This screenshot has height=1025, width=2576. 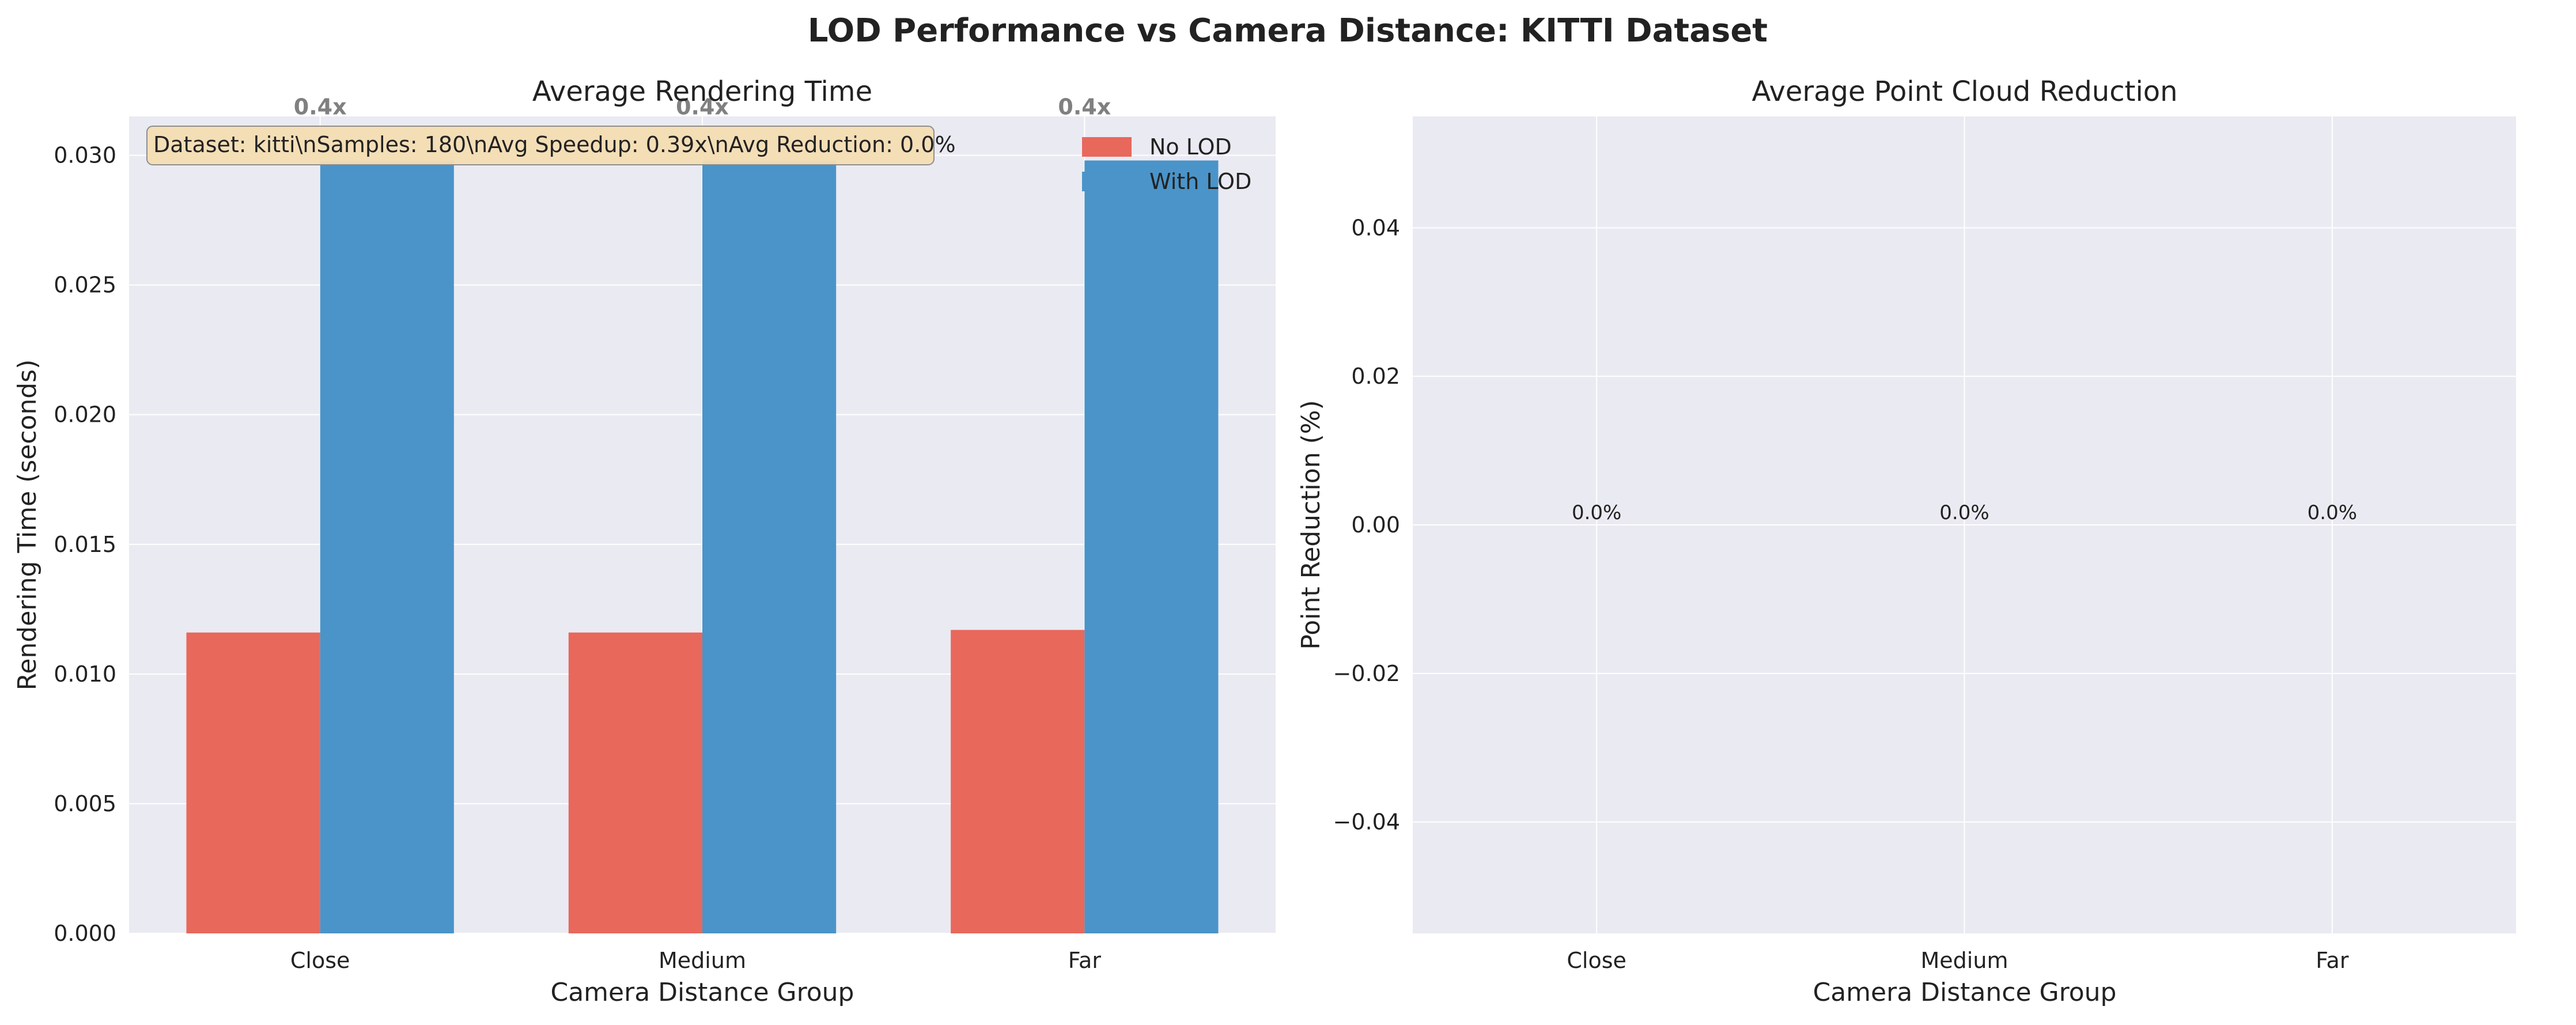 What do you see at coordinates (1018, 781) in the screenshot?
I see `bar-no-lod-far` at bounding box center [1018, 781].